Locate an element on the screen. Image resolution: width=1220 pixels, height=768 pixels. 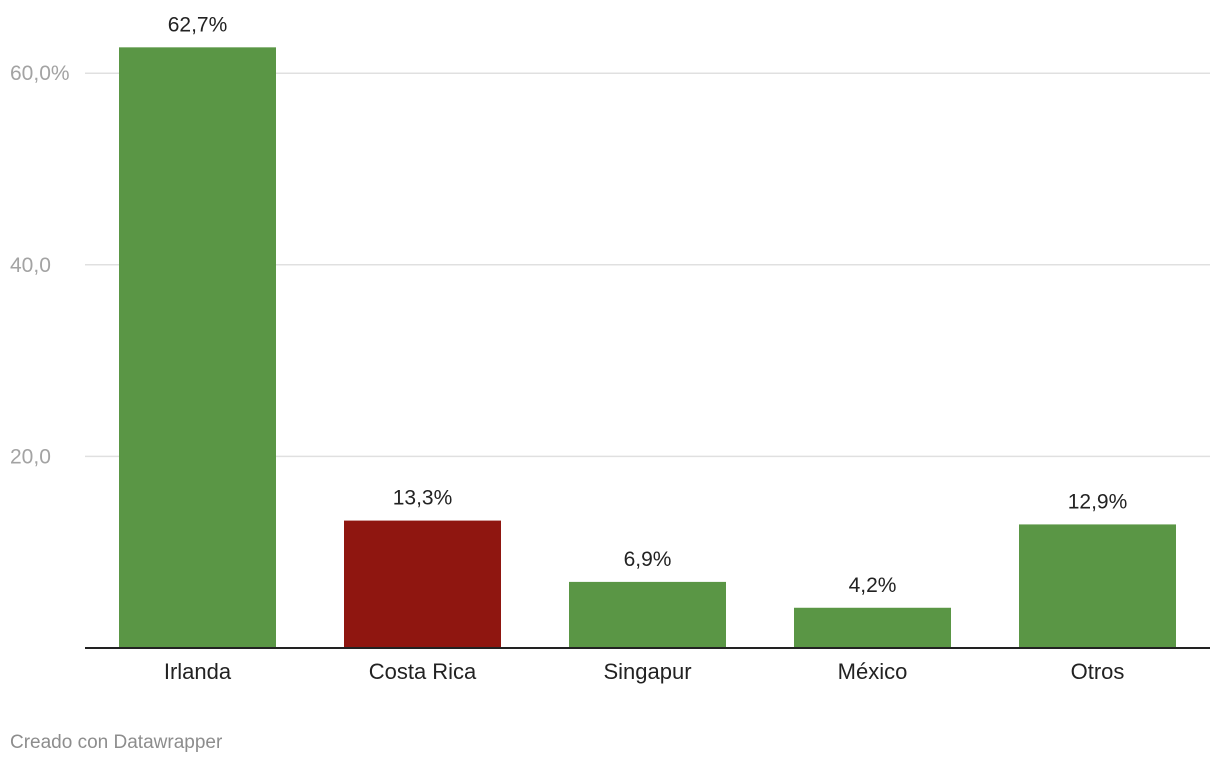
data-label: 12,9% is located at coordinates (1098, 501).